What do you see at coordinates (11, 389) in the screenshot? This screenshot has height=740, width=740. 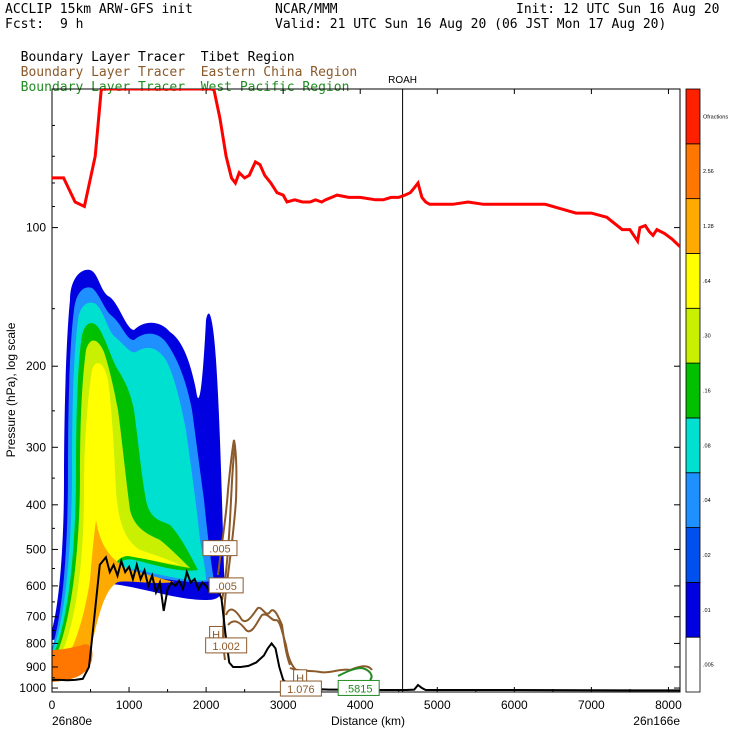 I see `y-axis-title: Pressure (hPa), log scale` at bounding box center [11, 389].